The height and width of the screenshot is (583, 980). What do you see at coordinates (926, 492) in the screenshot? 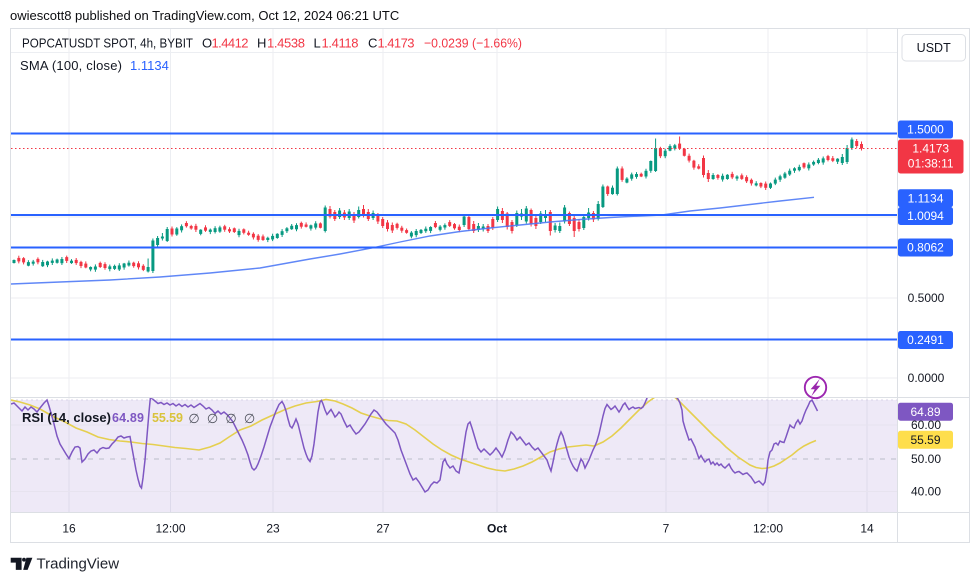
I see `svg-text: 40.00` at bounding box center [926, 492].